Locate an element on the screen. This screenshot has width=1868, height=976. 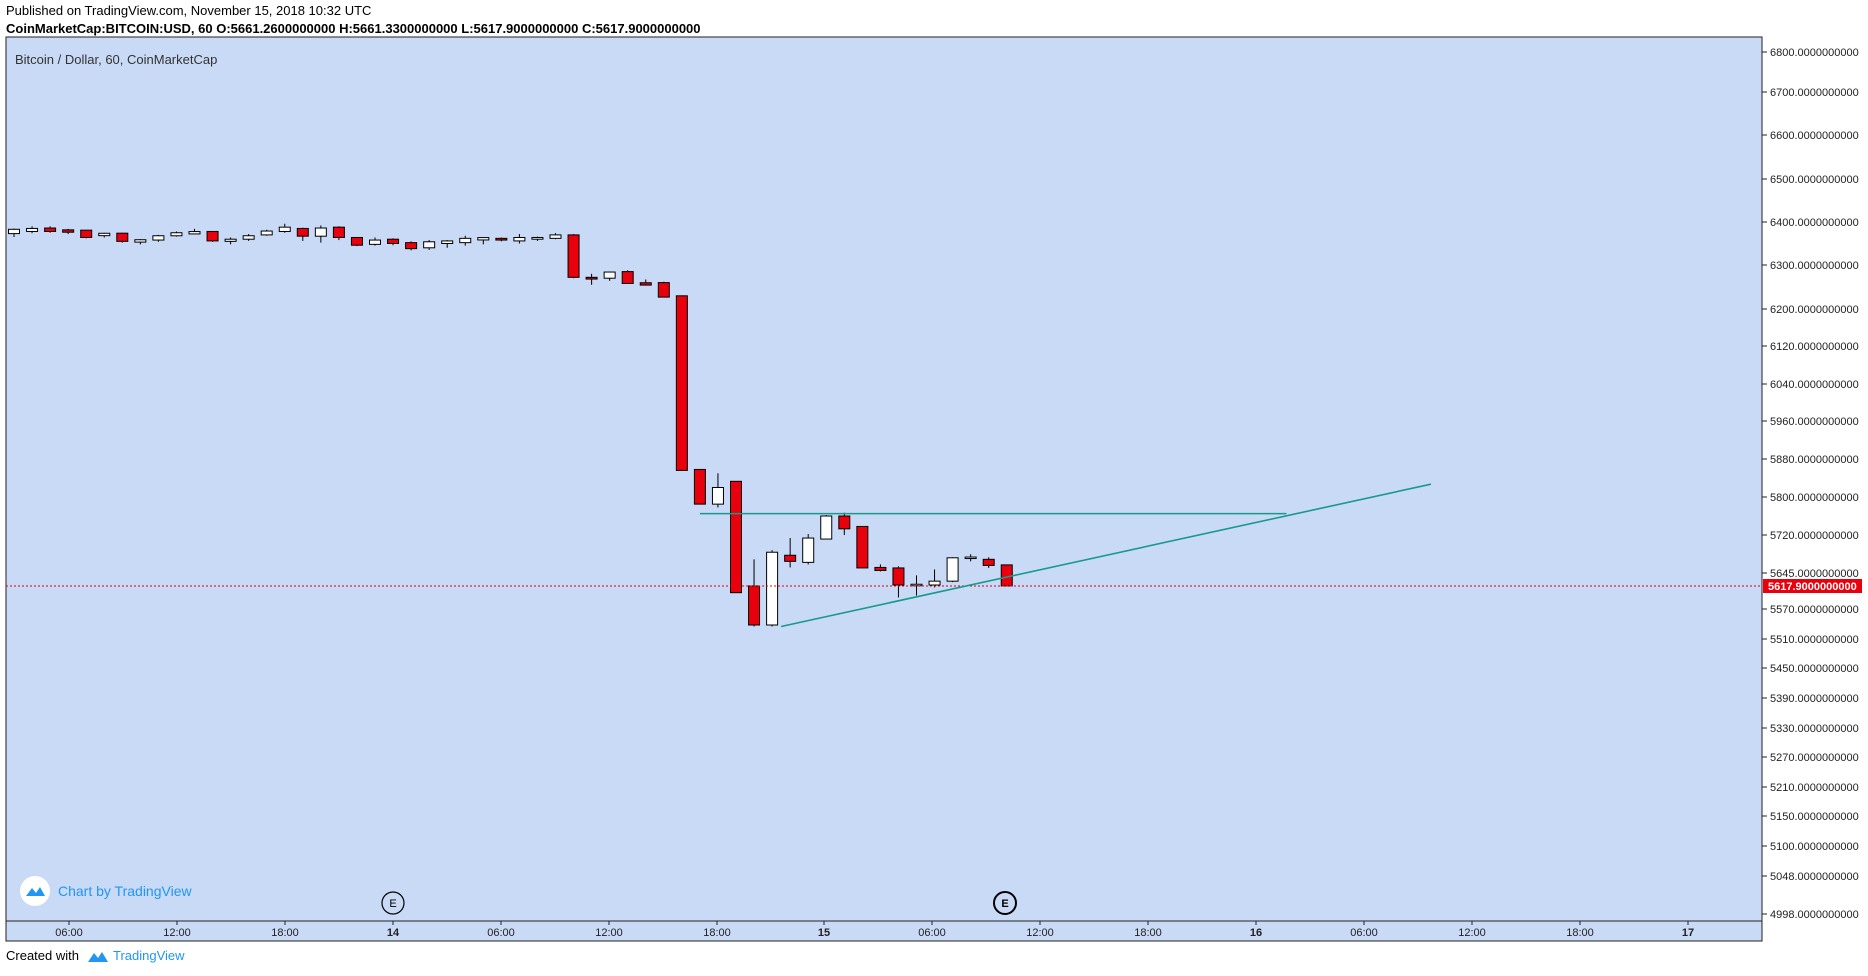
event-circle-icon is located at coordinates (1005, 903).